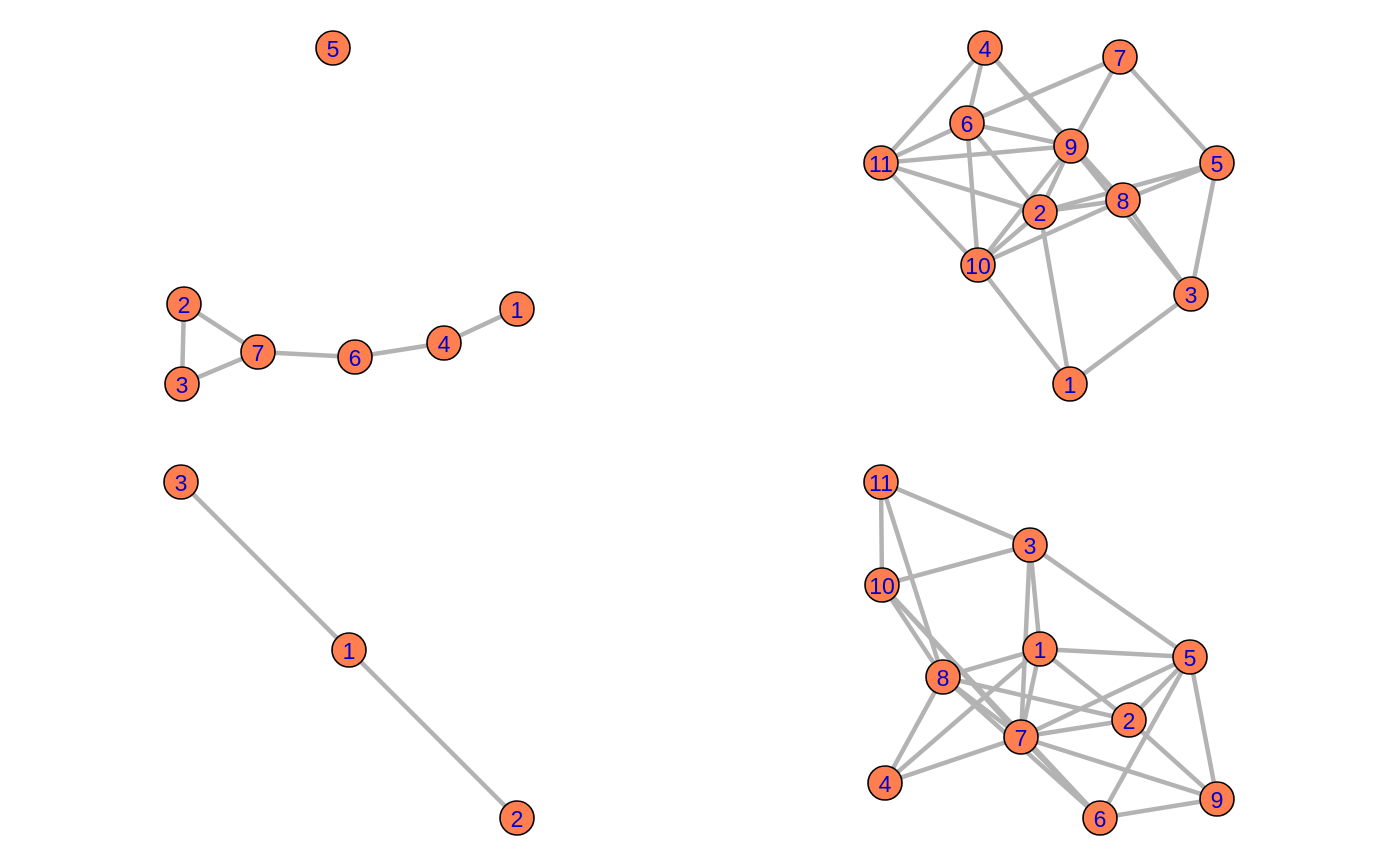  I want to click on graph-panel-eleven-nodes-bottom: 1 2 3 4 5 6 7 8 9 10 11, so click(1049, 650).